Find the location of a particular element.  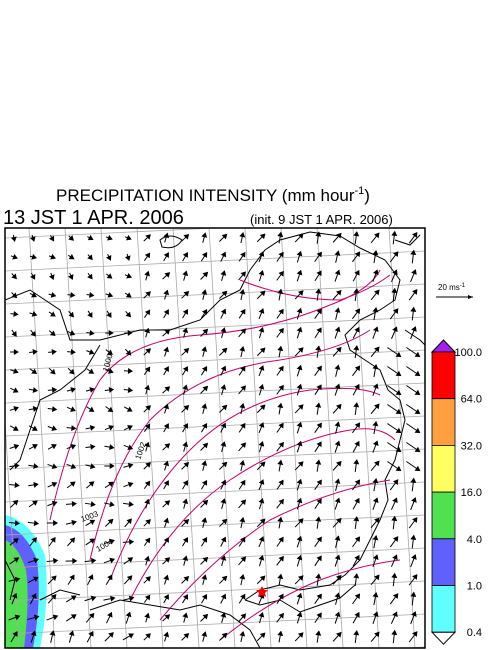

meridian is located at coordinates (42, 438).